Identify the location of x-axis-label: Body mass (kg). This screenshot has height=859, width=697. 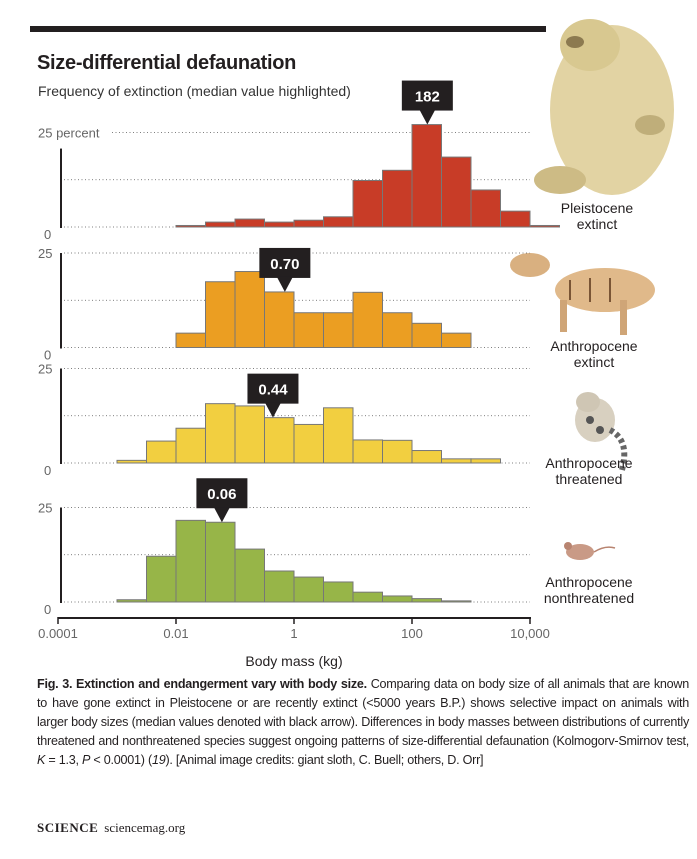
(293, 661).